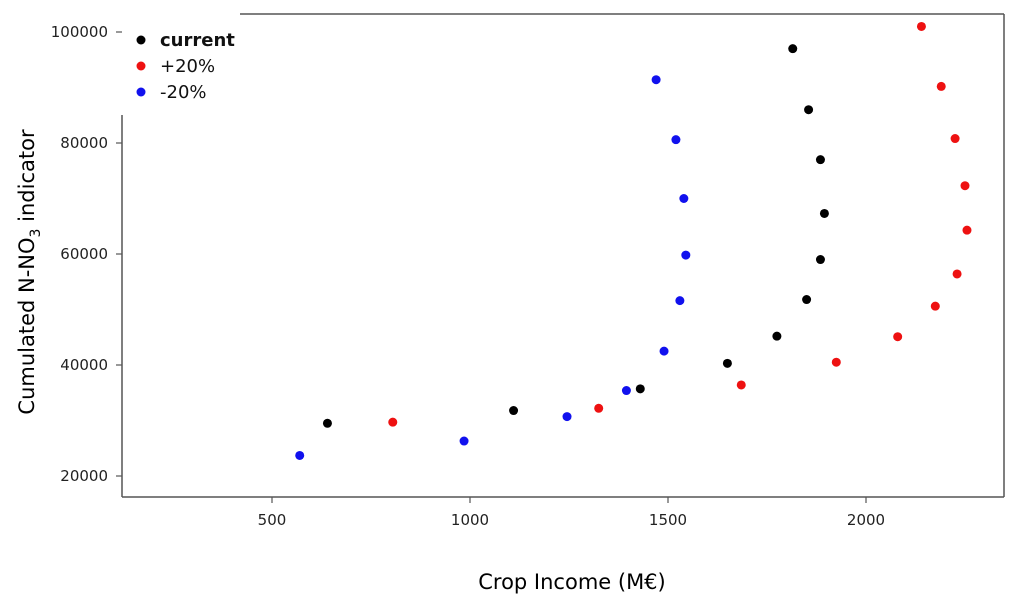 This screenshot has width=1024, height=609. What do you see at coordinates (27, 178) in the screenshot?
I see `y-axis-title-tail: indicator` at bounding box center [27, 178].